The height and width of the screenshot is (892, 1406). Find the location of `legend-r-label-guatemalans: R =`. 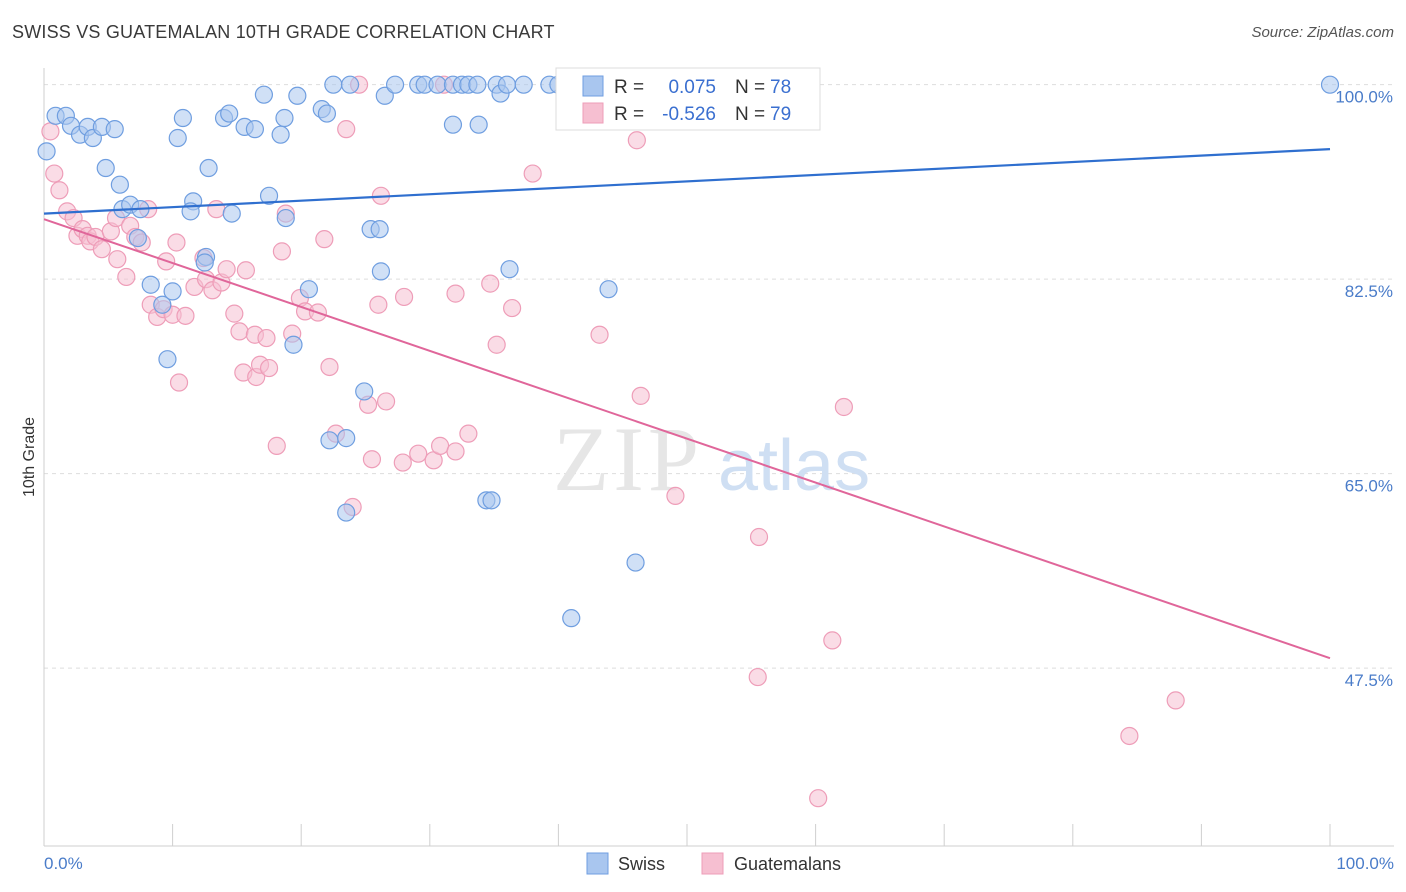

legend-r-label-guatemalans: R = is located at coordinates (629, 114).